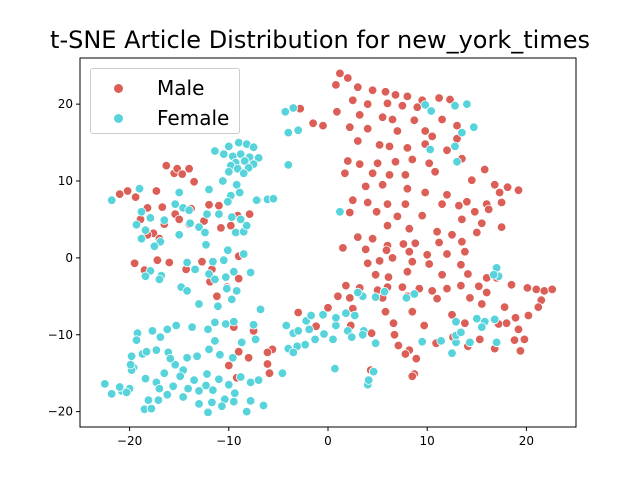 The width and height of the screenshot is (640, 480). What do you see at coordinates (427, 441) in the screenshot?
I see `x-tick-label: 10` at bounding box center [427, 441].